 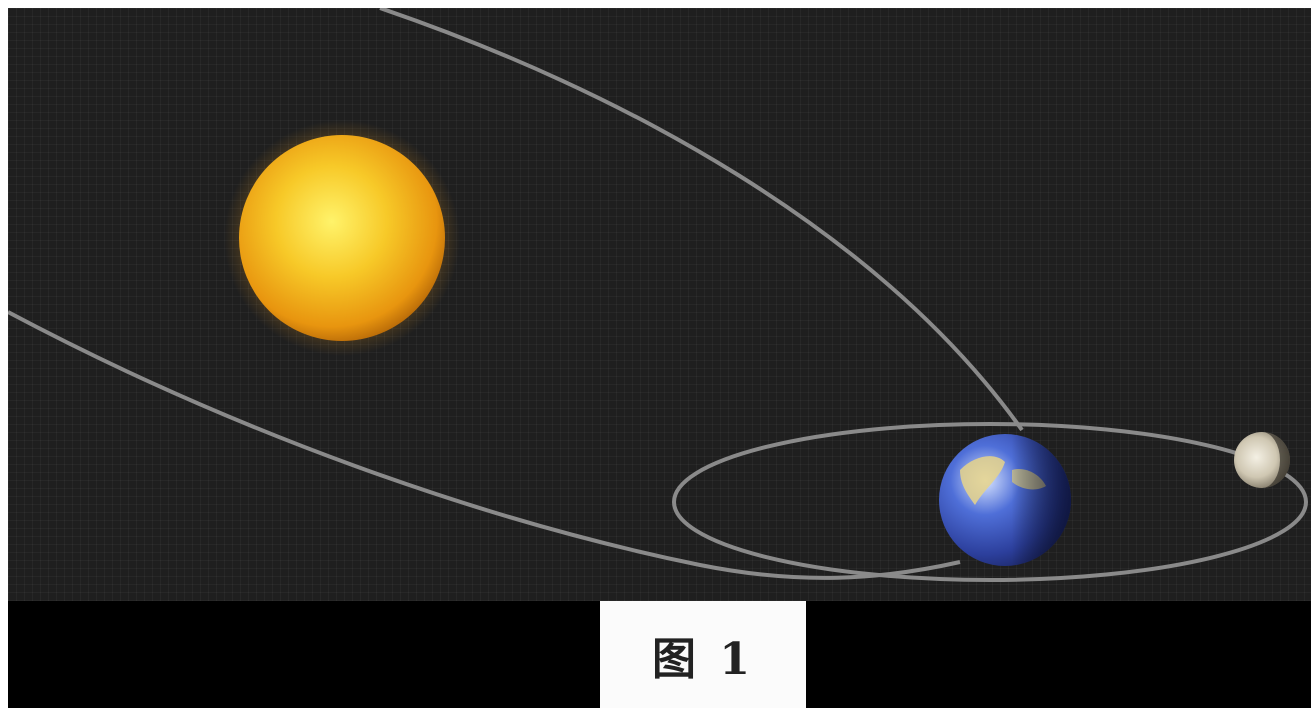 I want to click on moon-icon, so click(x=1262, y=460).